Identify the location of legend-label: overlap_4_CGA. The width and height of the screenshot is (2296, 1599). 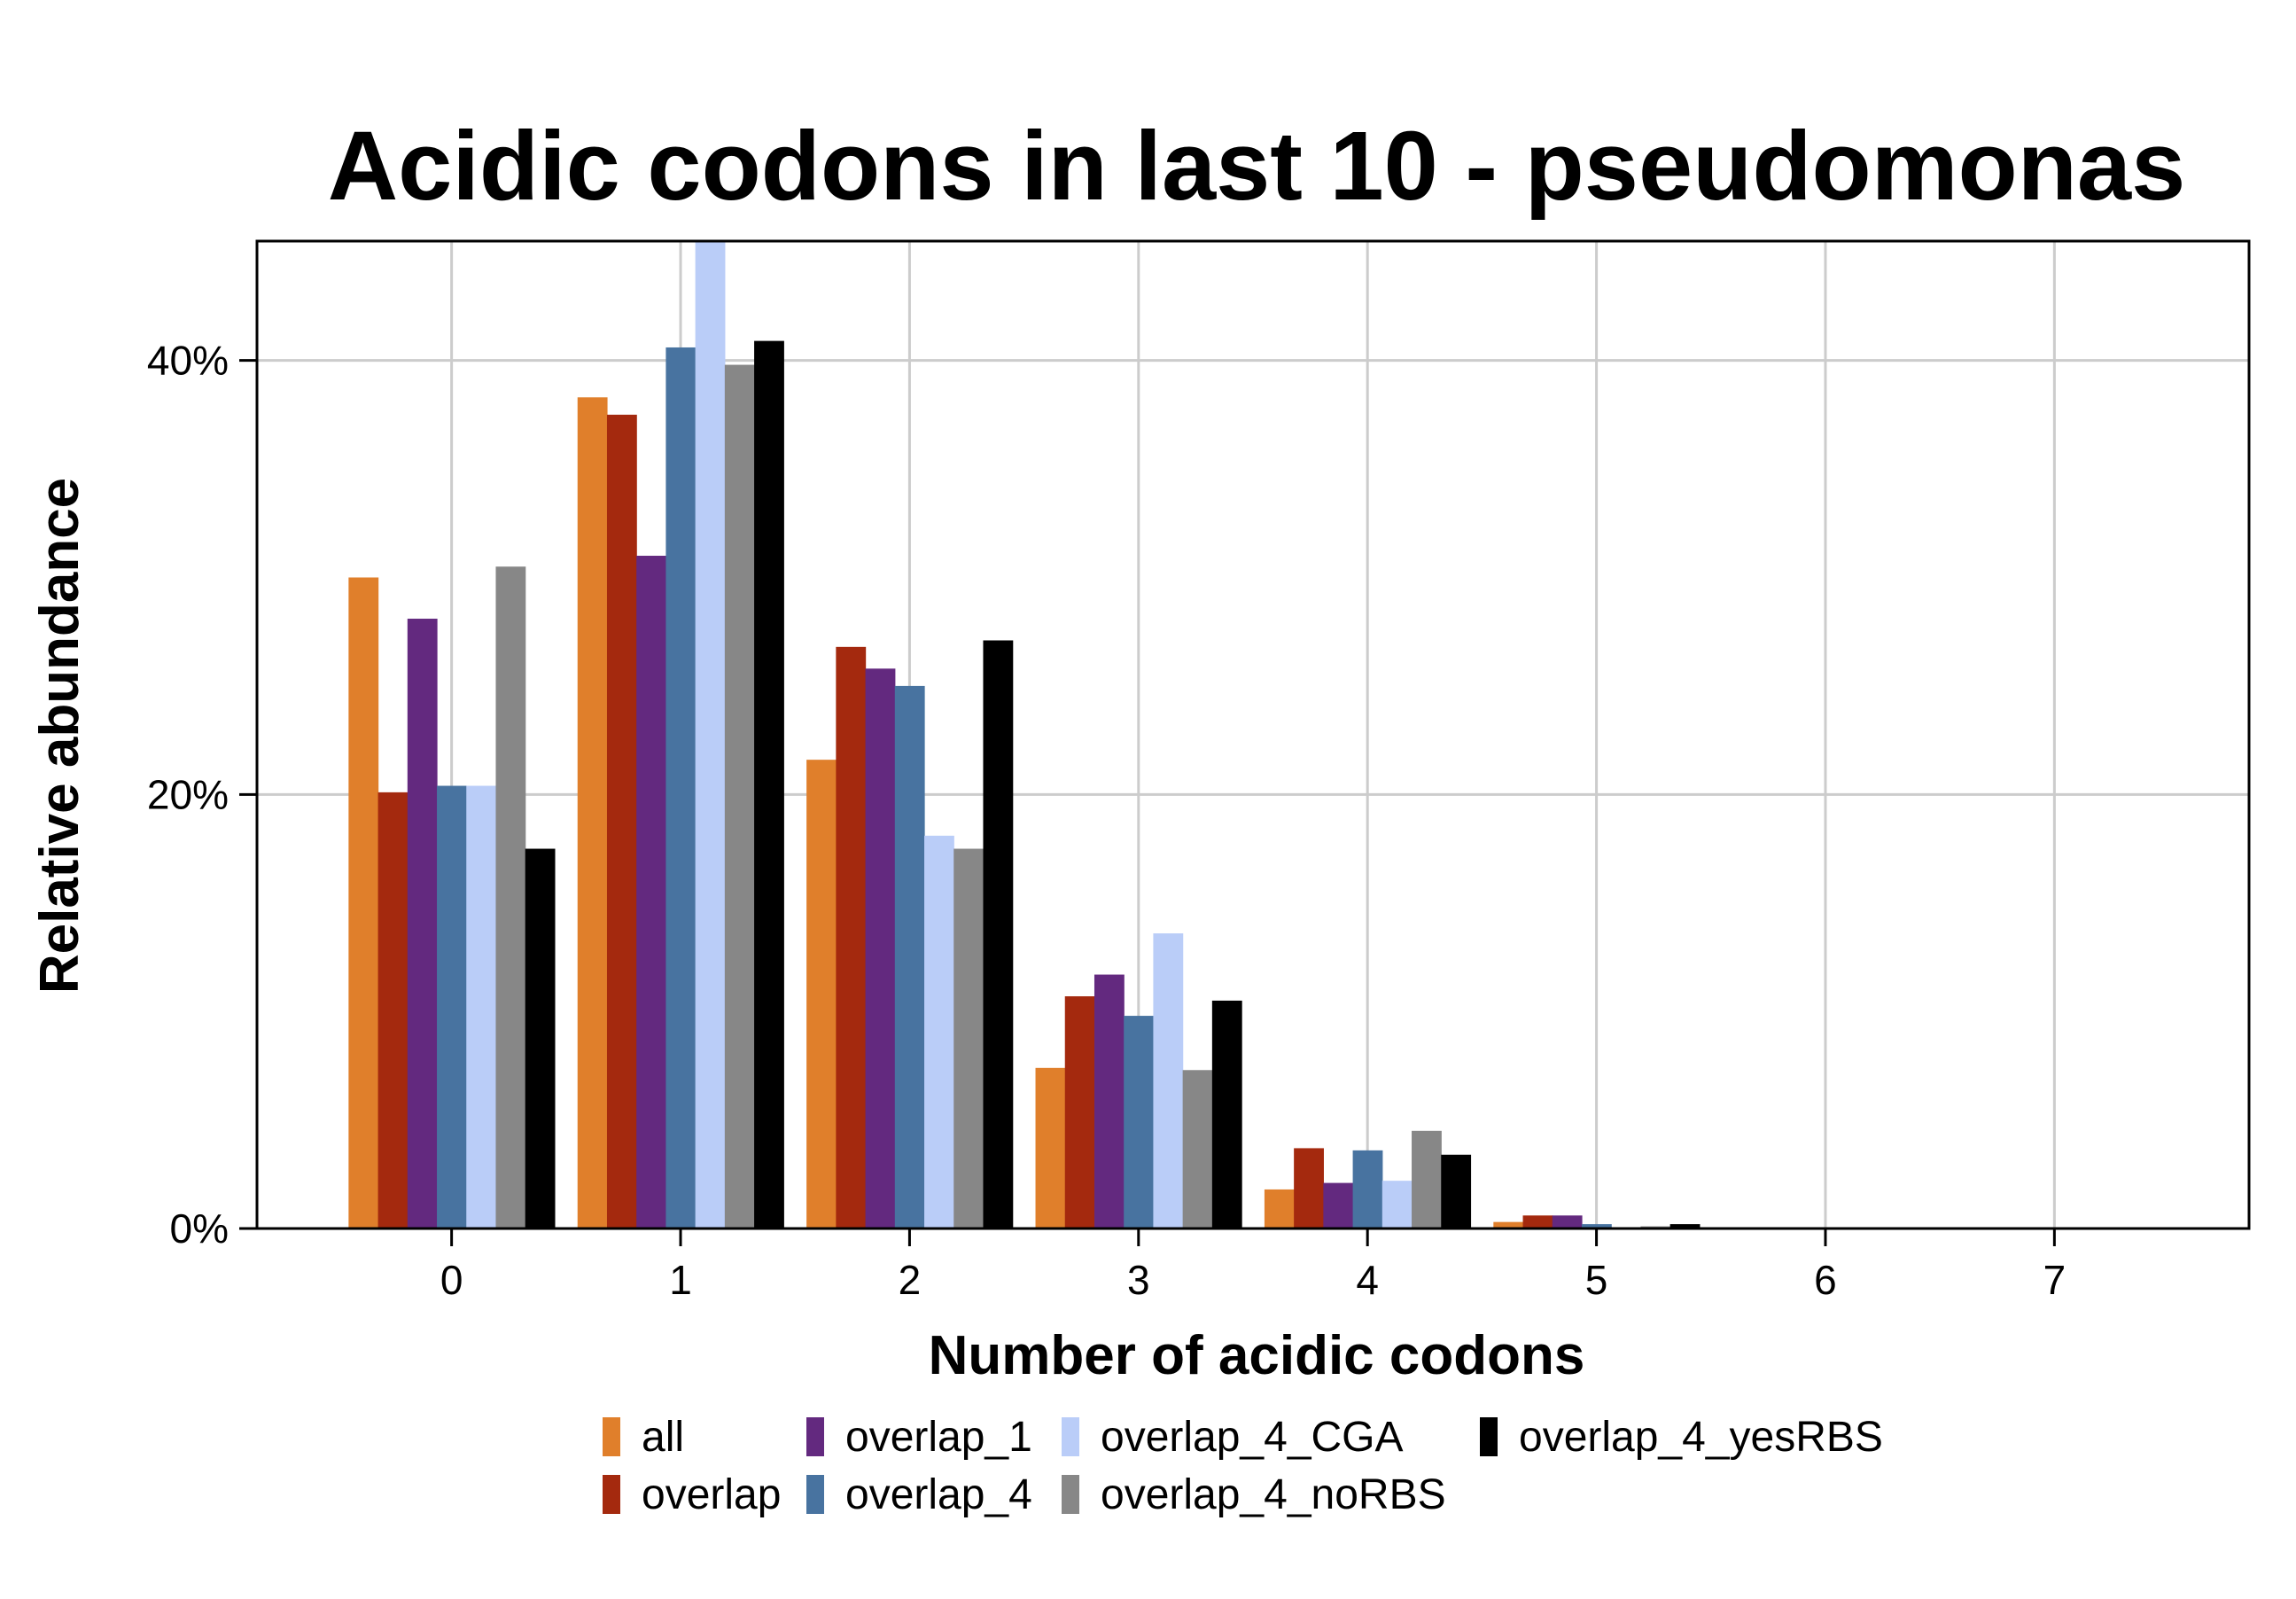
(1252, 1437).